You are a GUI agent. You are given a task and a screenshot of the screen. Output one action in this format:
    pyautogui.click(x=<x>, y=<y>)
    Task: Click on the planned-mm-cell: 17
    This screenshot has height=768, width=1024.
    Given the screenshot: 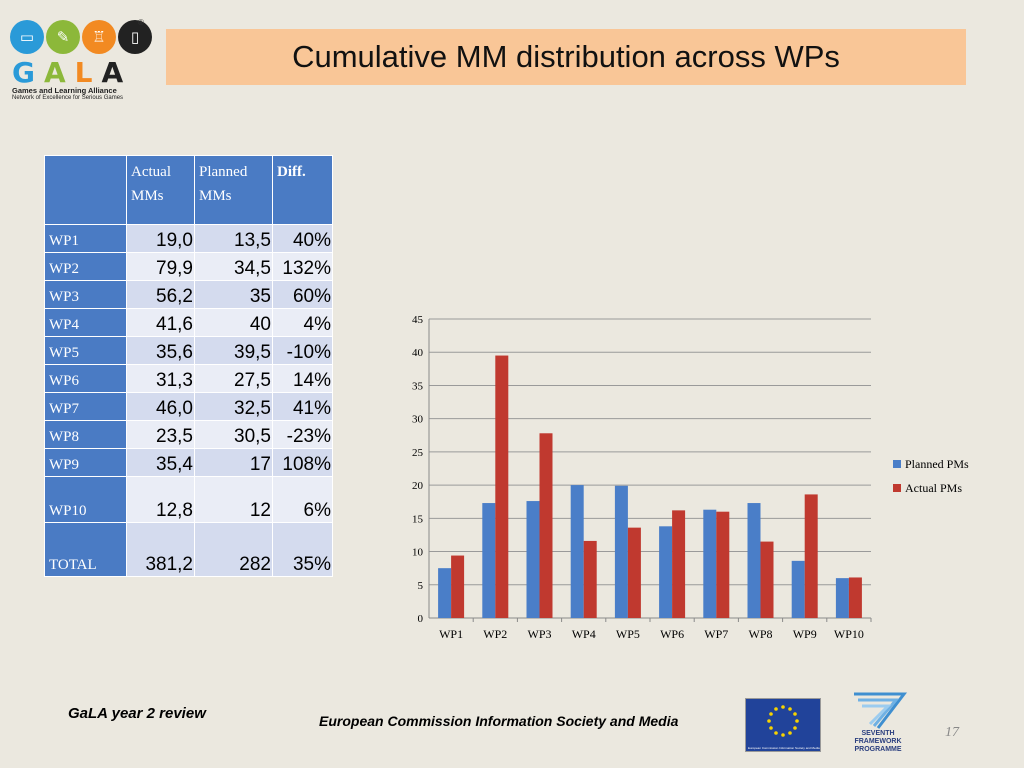 What is the action you would take?
    pyautogui.click(x=233, y=462)
    